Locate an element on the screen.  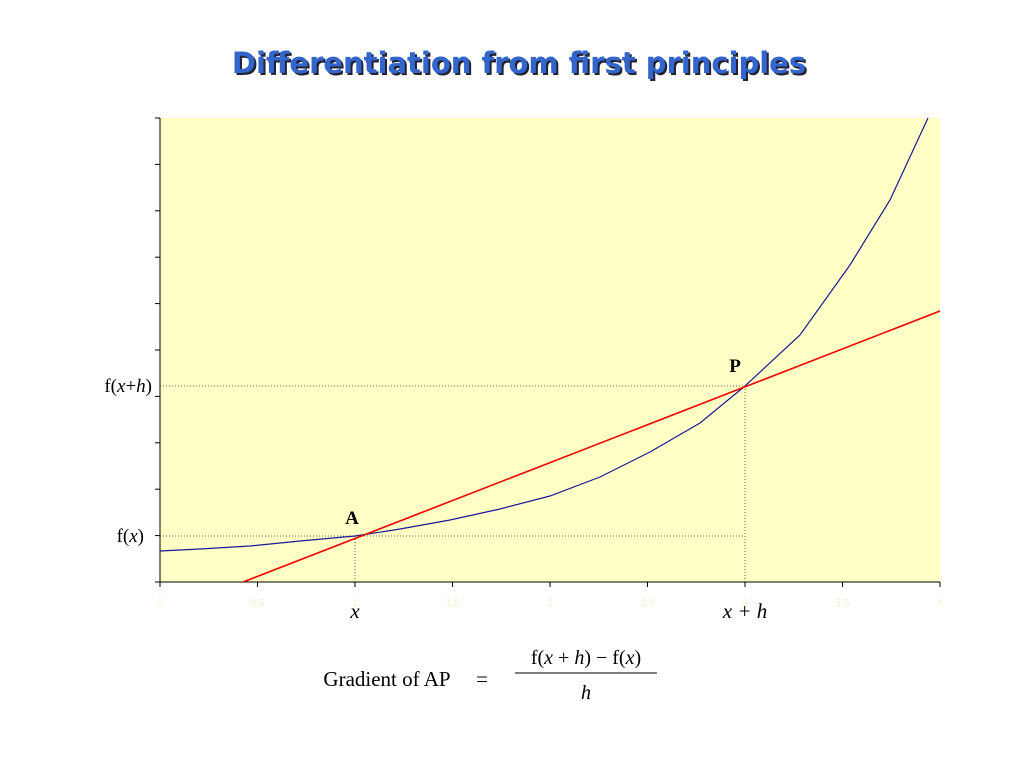
x-tick-label: 1 is located at coordinates (355, 603).